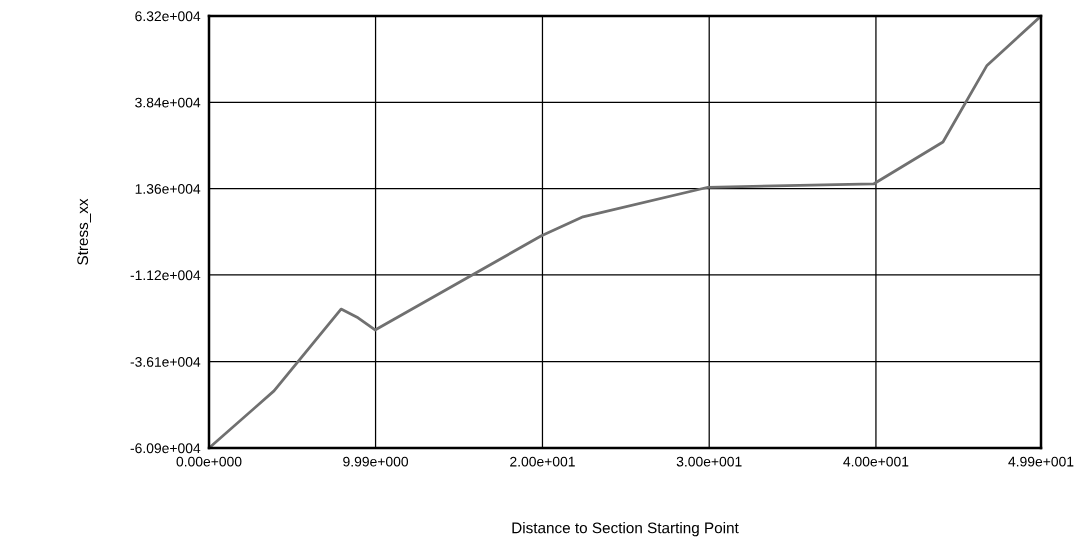  Describe the element at coordinates (165, 275) in the screenshot. I see `y-tick-label: -1.12e+004` at that location.